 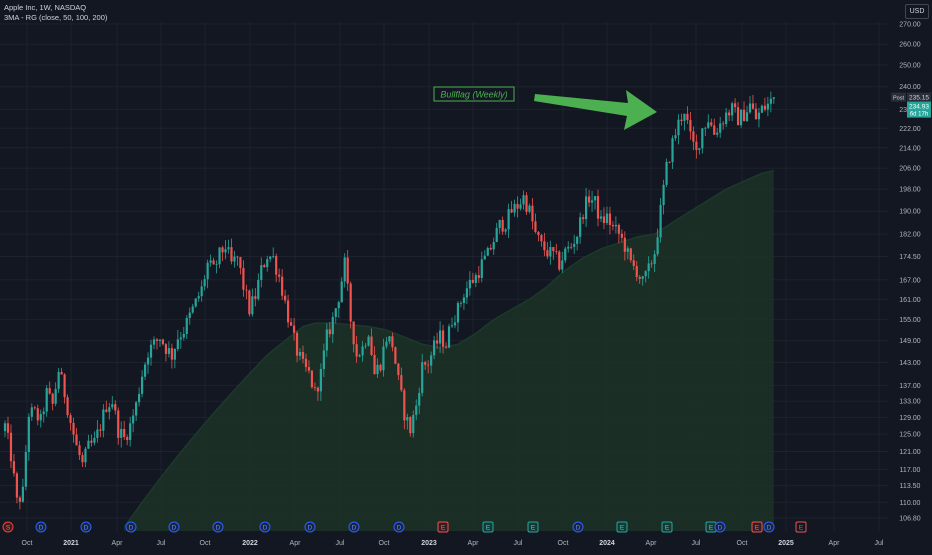 What do you see at coordinates (898, 99) in the screenshot?
I see `post-label: Post` at bounding box center [898, 99].